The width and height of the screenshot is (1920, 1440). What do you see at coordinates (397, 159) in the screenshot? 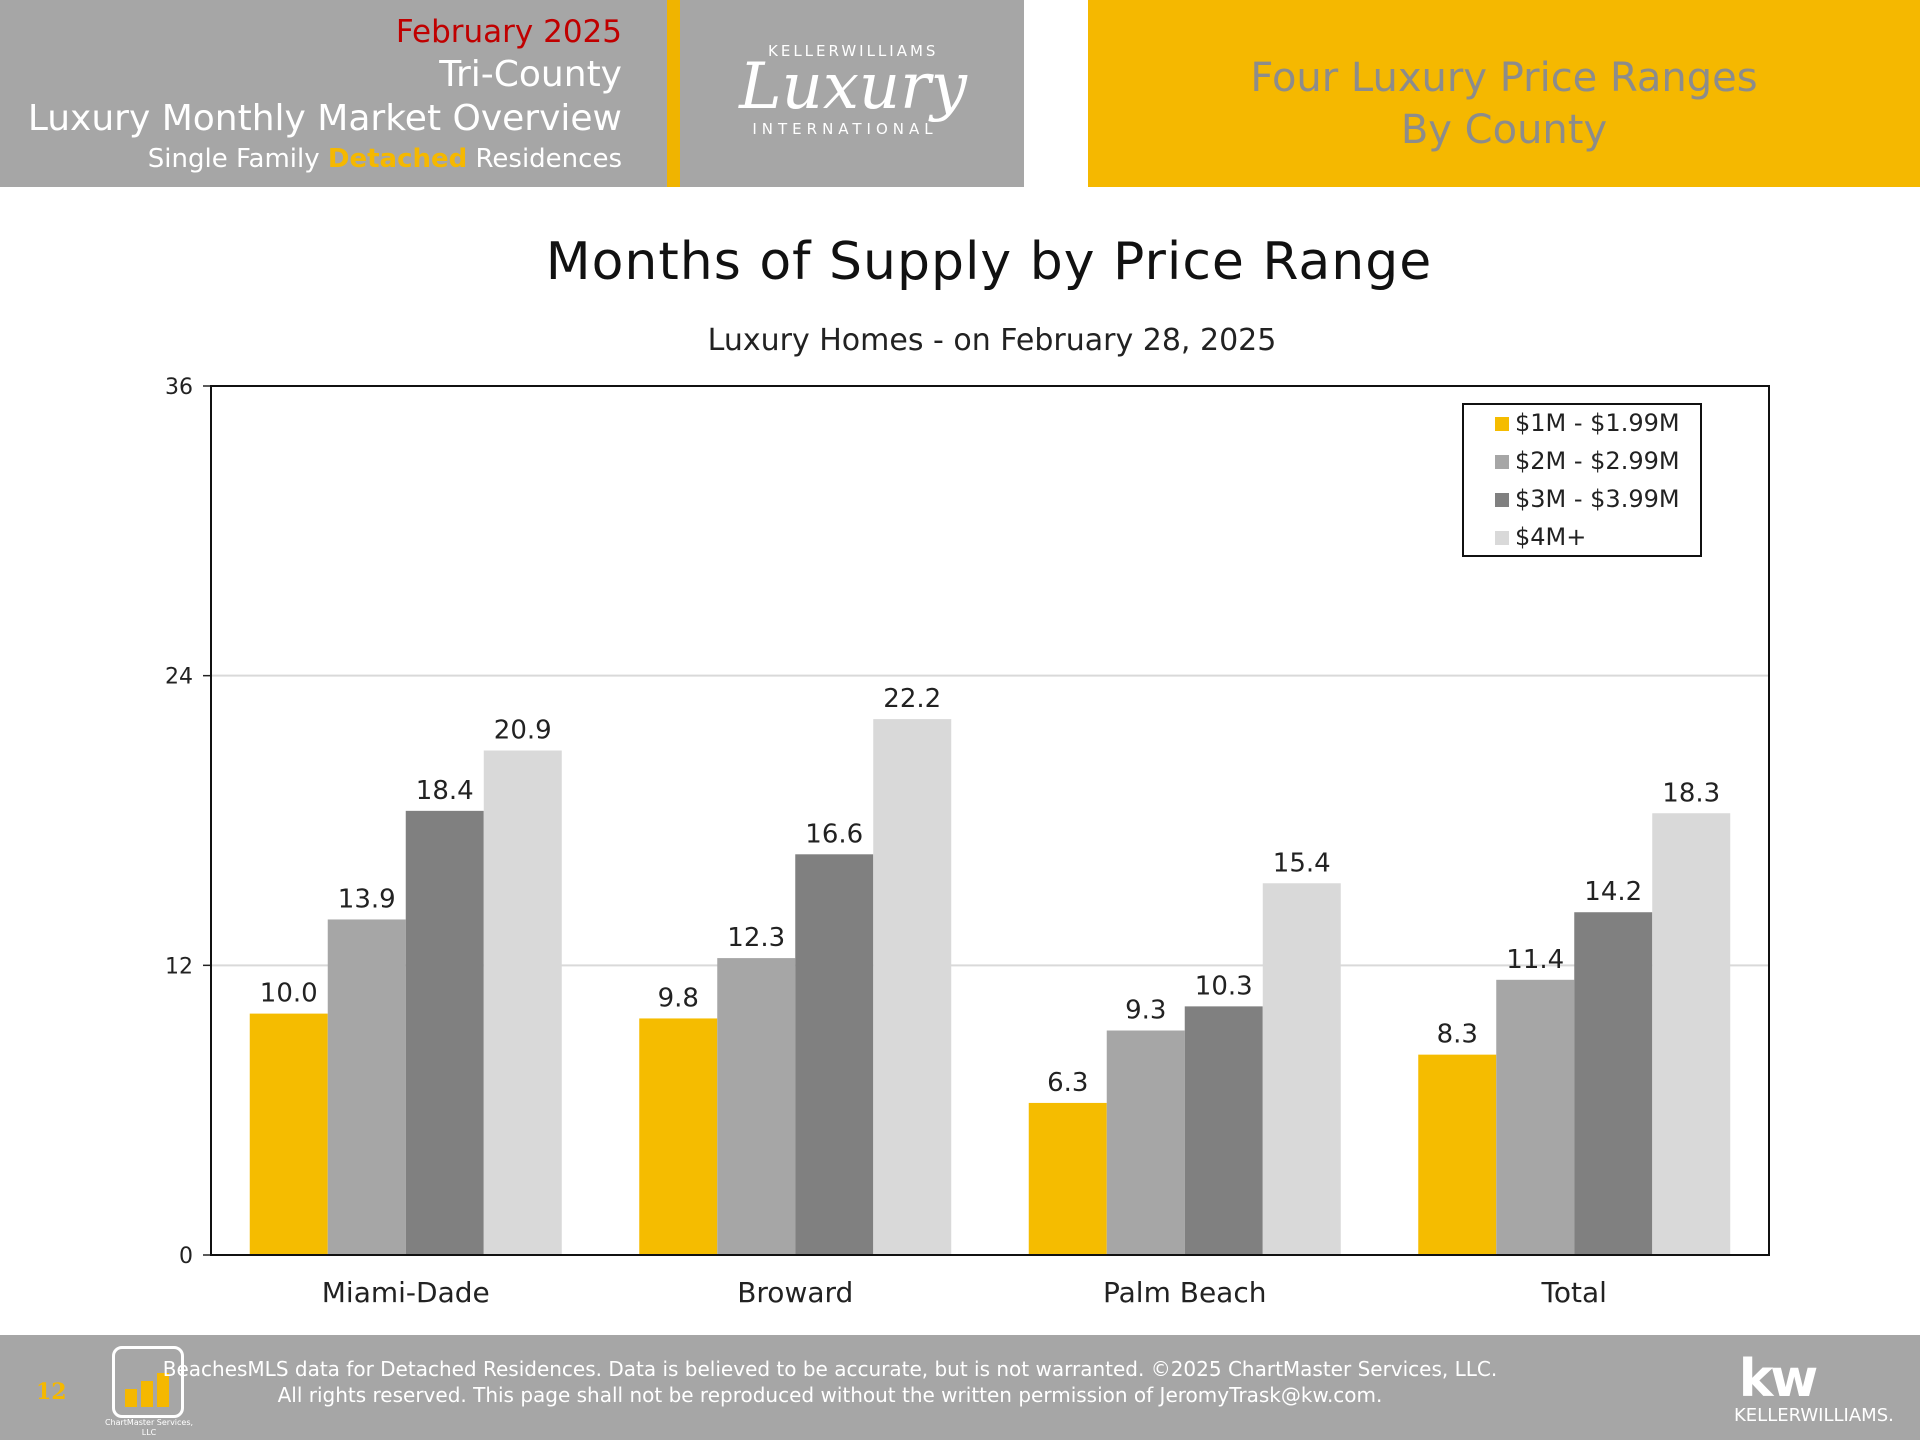
I see `subtitle-accent: Detached` at bounding box center [397, 159].